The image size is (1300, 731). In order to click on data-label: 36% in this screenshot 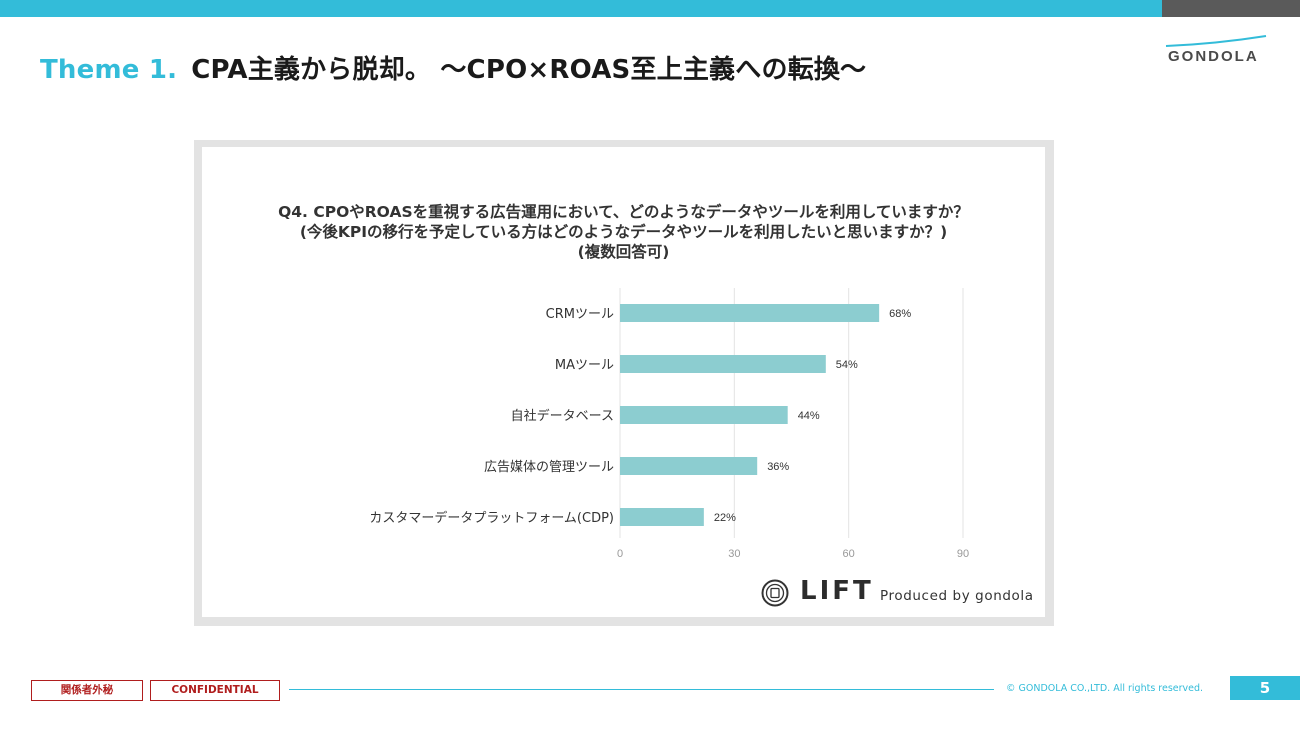, I will do `click(778, 467)`.